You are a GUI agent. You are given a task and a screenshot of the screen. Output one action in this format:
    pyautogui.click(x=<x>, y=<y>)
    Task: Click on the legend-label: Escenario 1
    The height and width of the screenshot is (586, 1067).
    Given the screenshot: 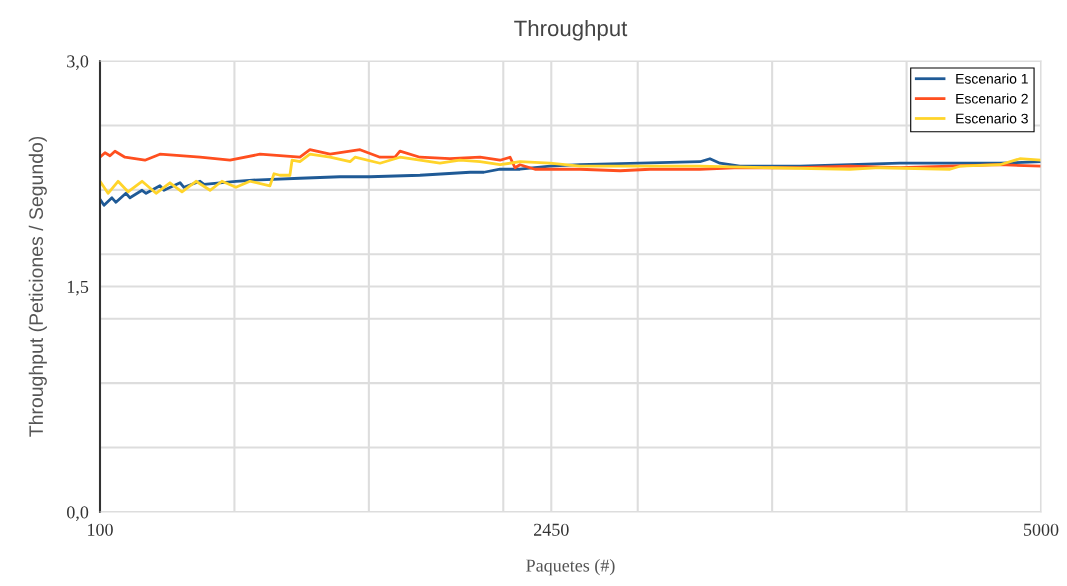 What is the action you would take?
    pyautogui.click(x=992, y=78)
    